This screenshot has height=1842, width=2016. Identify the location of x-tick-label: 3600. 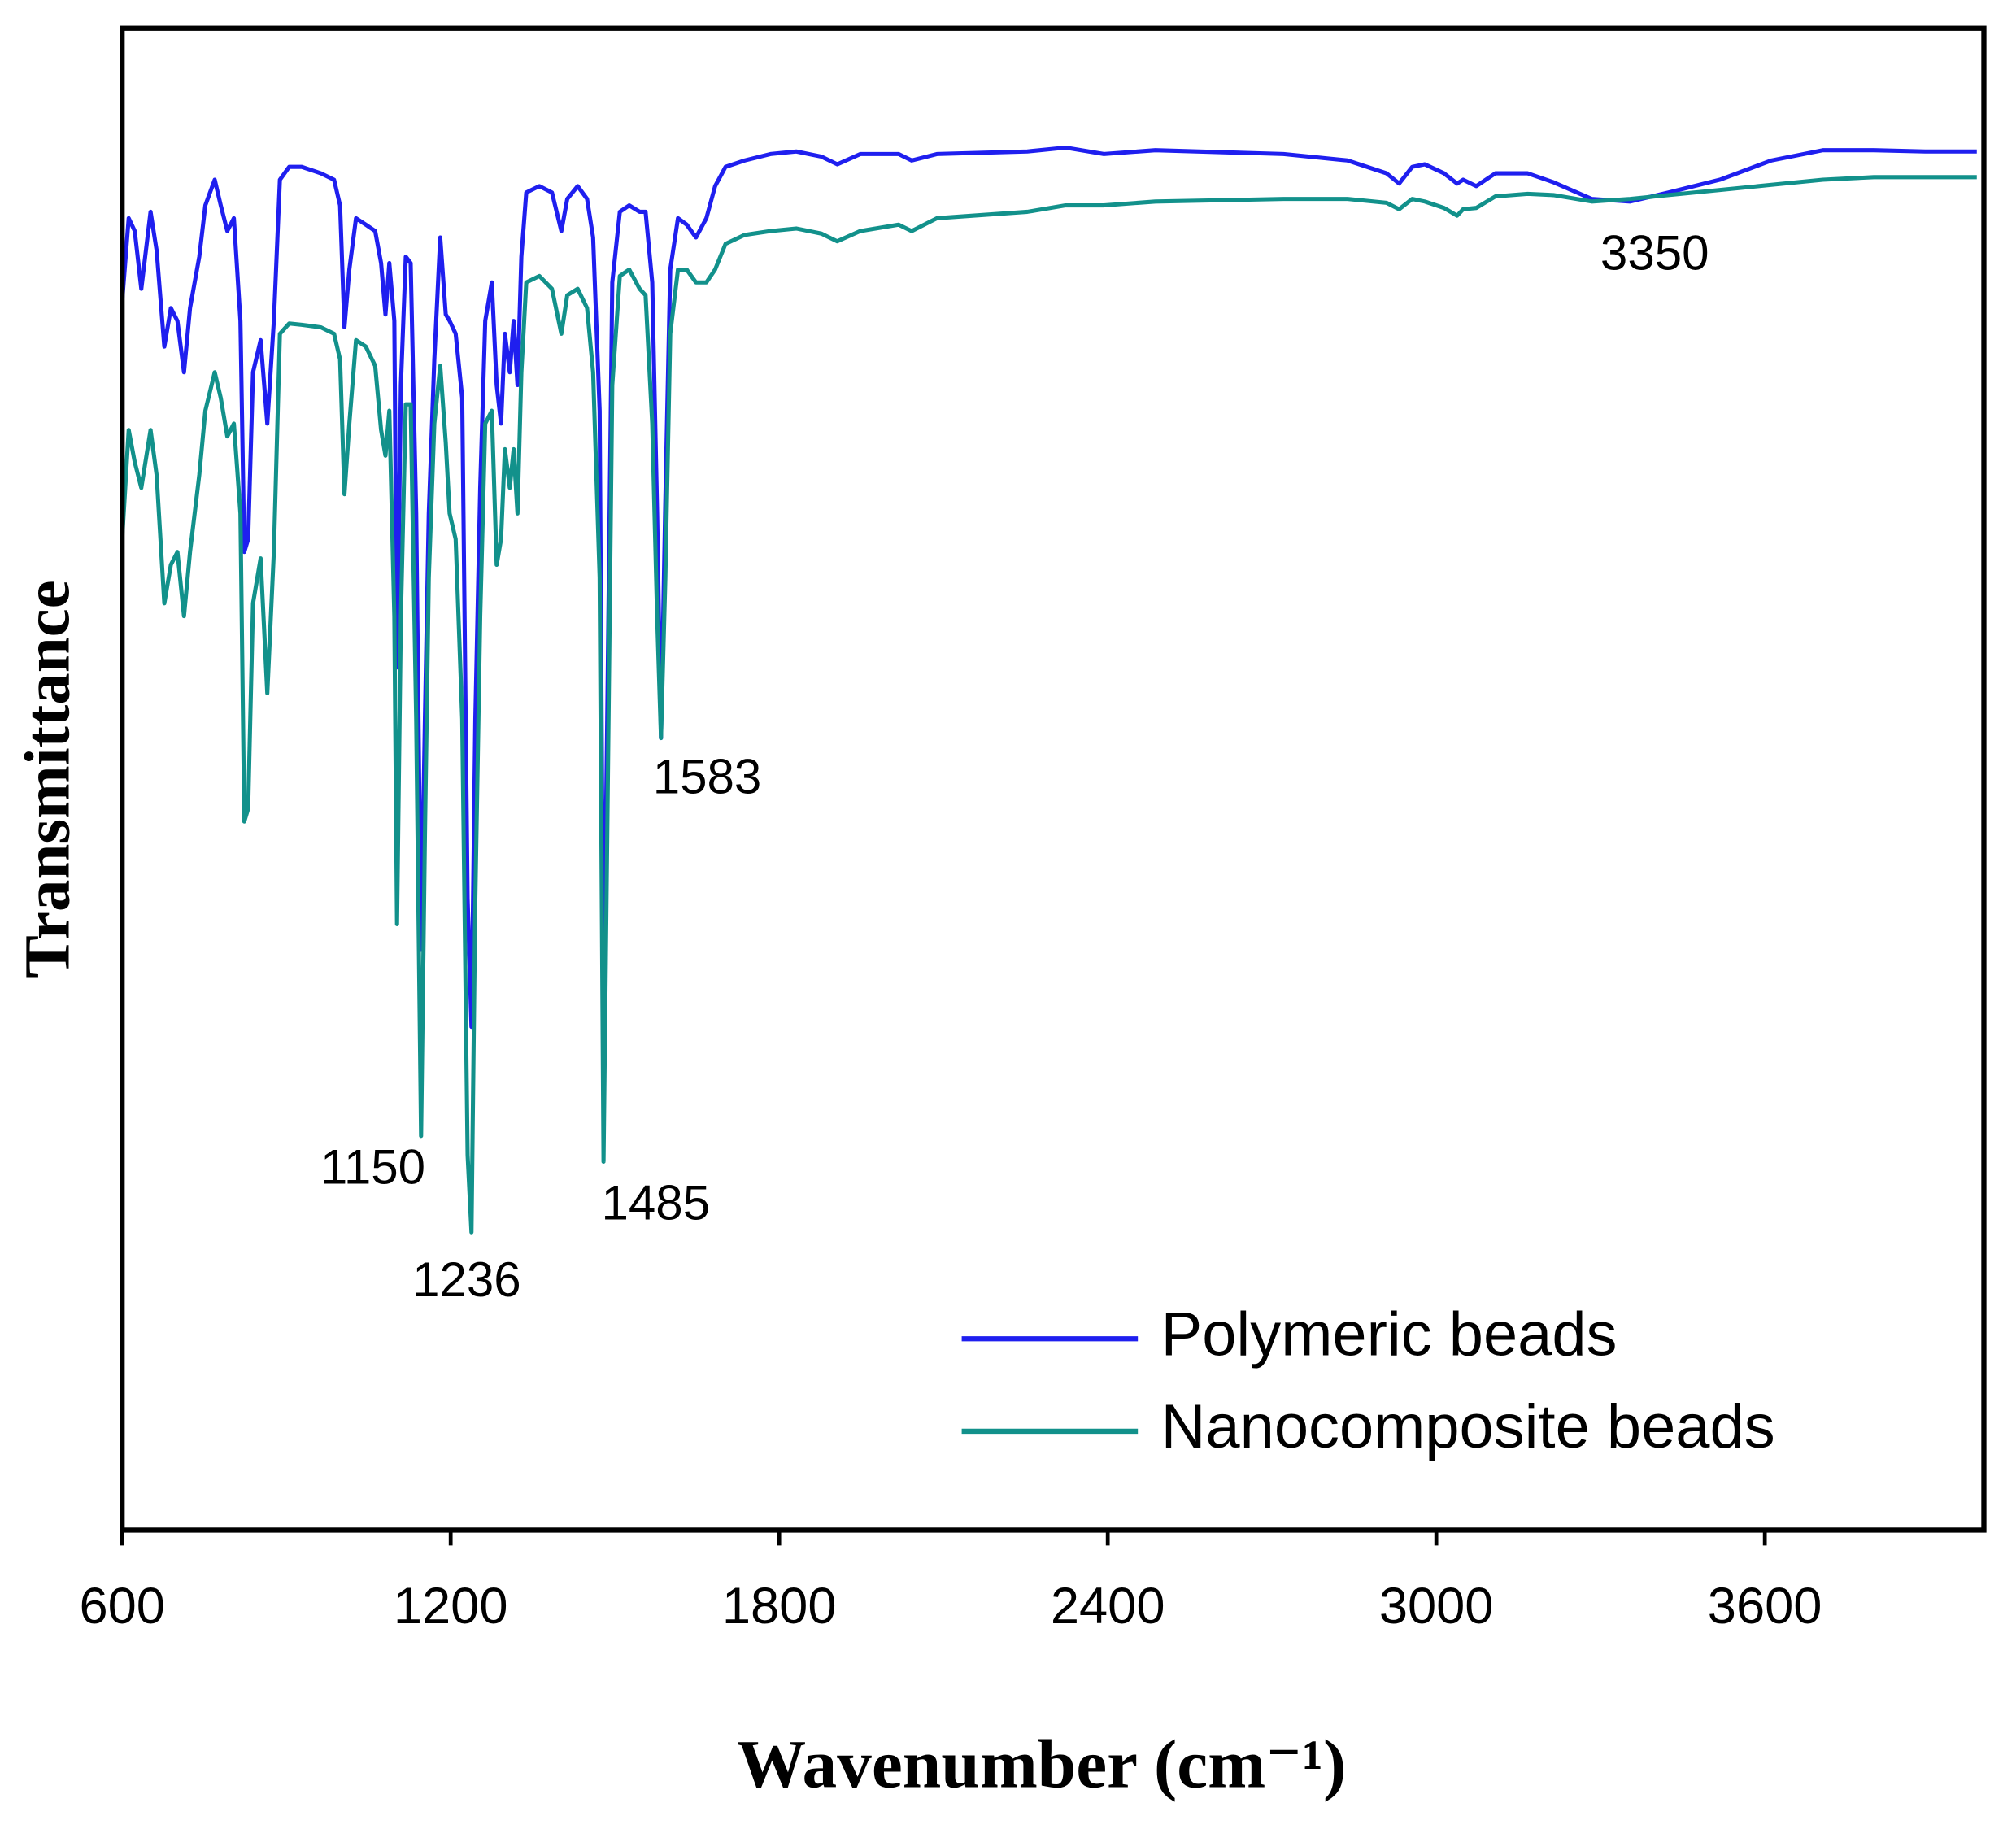
(1765, 1606).